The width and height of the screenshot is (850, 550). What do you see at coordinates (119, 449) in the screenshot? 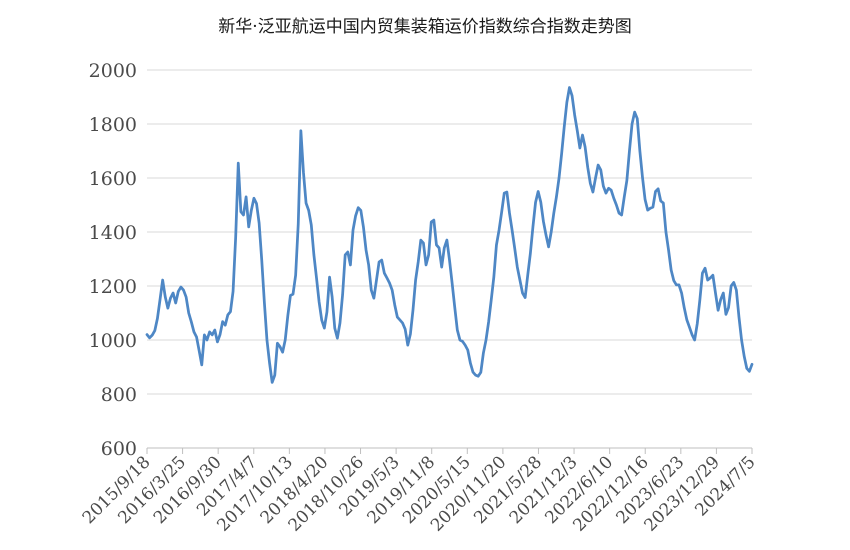
I see `y-axis-tick-label: 600` at bounding box center [119, 449].